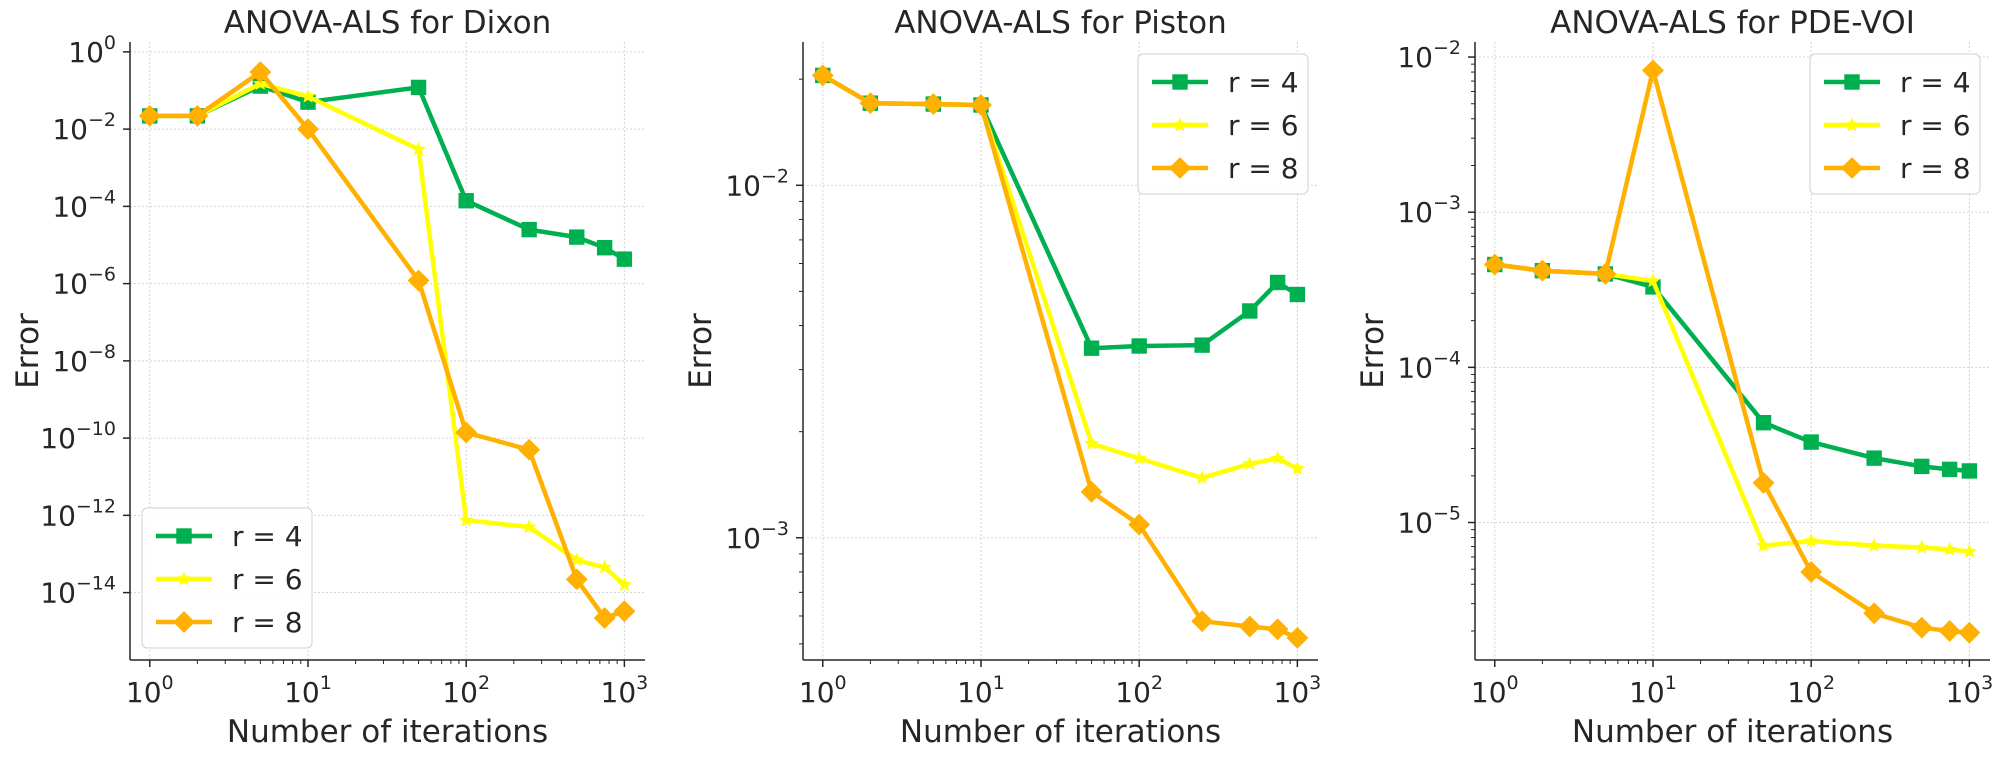  Describe the element at coordinates (96, 506) in the screenshot. I see `y-tick-exponent: −12` at that location.